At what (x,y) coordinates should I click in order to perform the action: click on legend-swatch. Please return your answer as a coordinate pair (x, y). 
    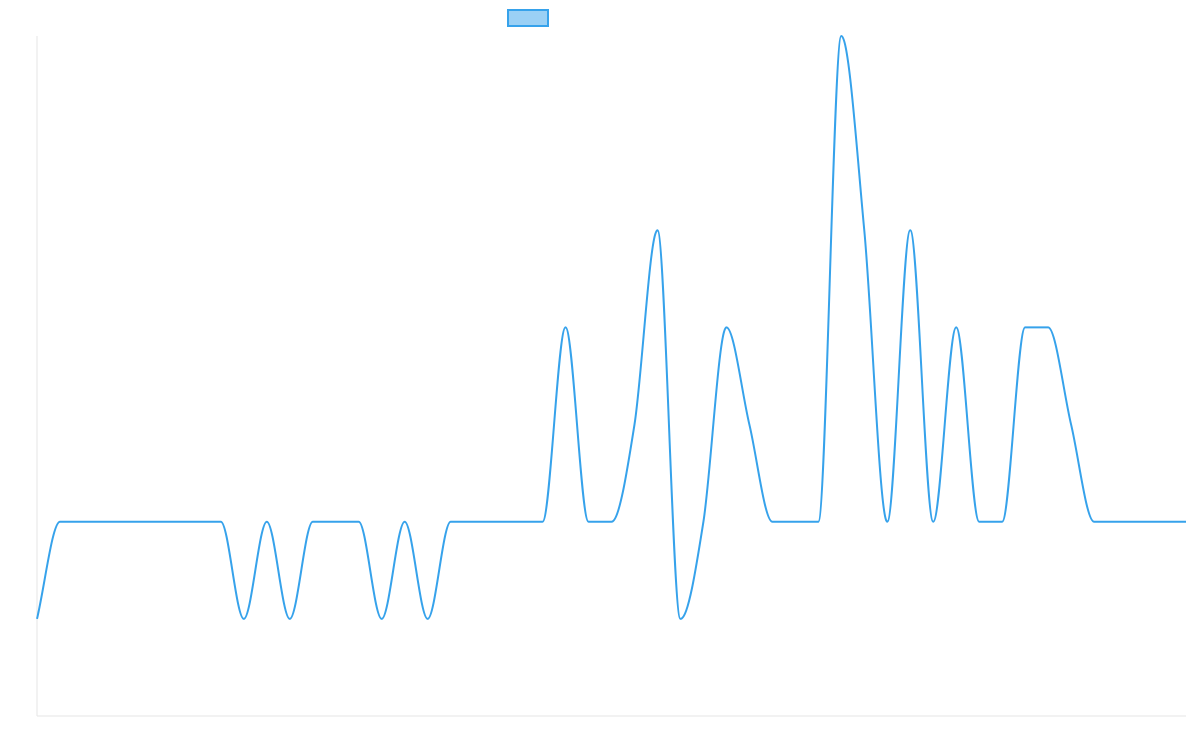
    Looking at the image, I should click on (528, 18).